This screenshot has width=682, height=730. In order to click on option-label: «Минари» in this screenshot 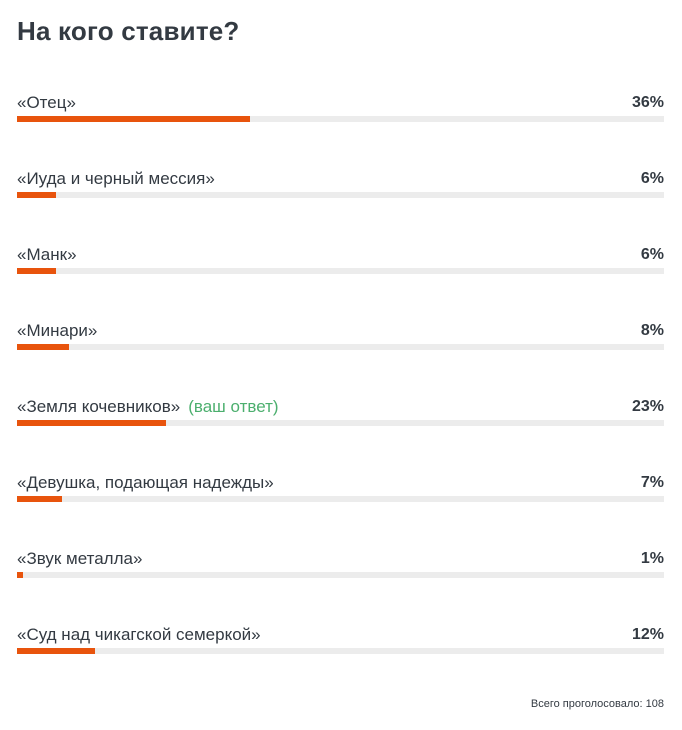, I will do `click(57, 330)`.